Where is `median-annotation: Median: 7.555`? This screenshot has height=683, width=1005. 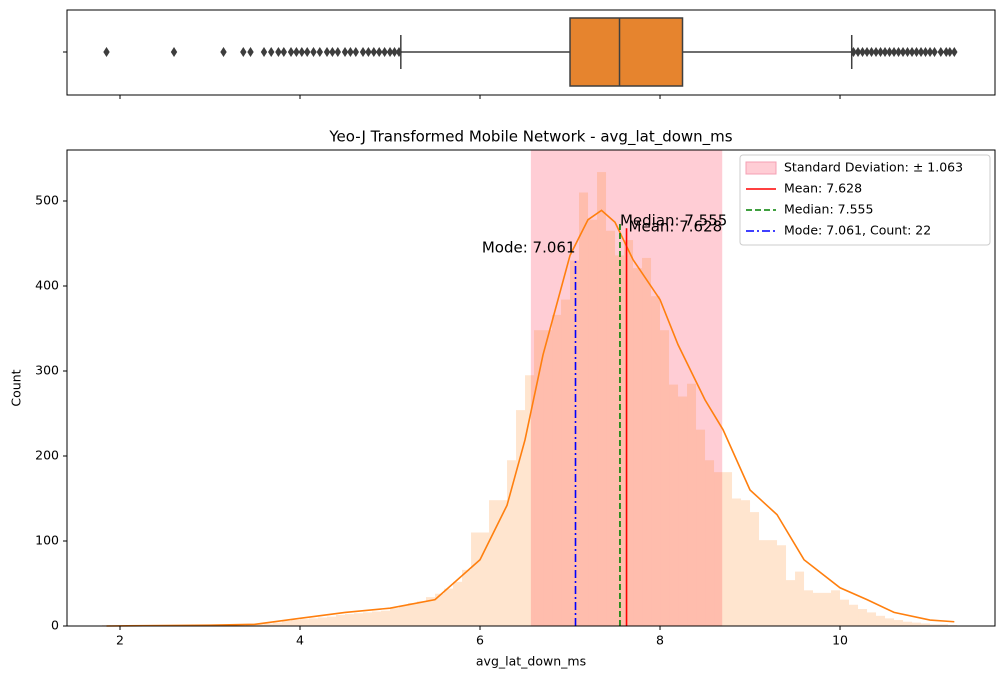
median-annotation: Median: 7.555 is located at coordinates (673, 220).